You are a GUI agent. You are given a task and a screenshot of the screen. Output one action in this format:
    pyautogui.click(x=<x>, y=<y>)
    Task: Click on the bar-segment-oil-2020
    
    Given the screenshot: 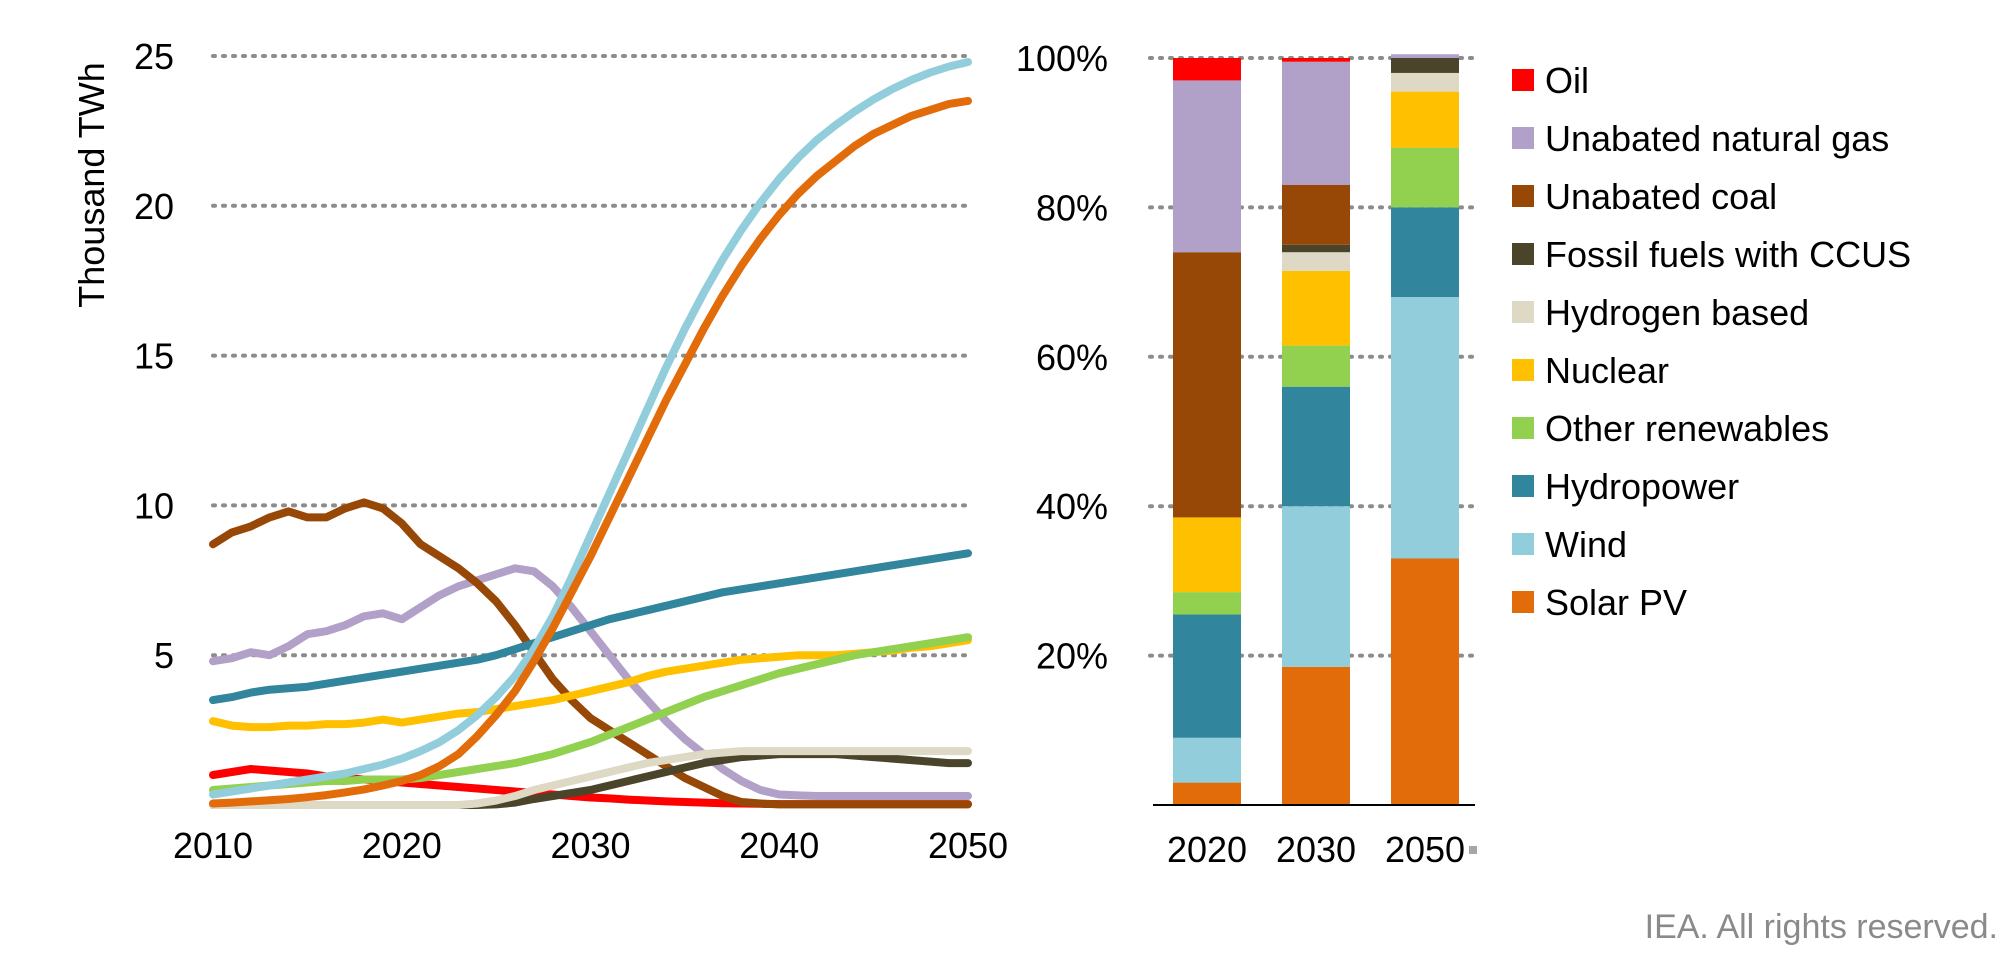 What is the action you would take?
    pyautogui.click(x=1207, y=69)
    